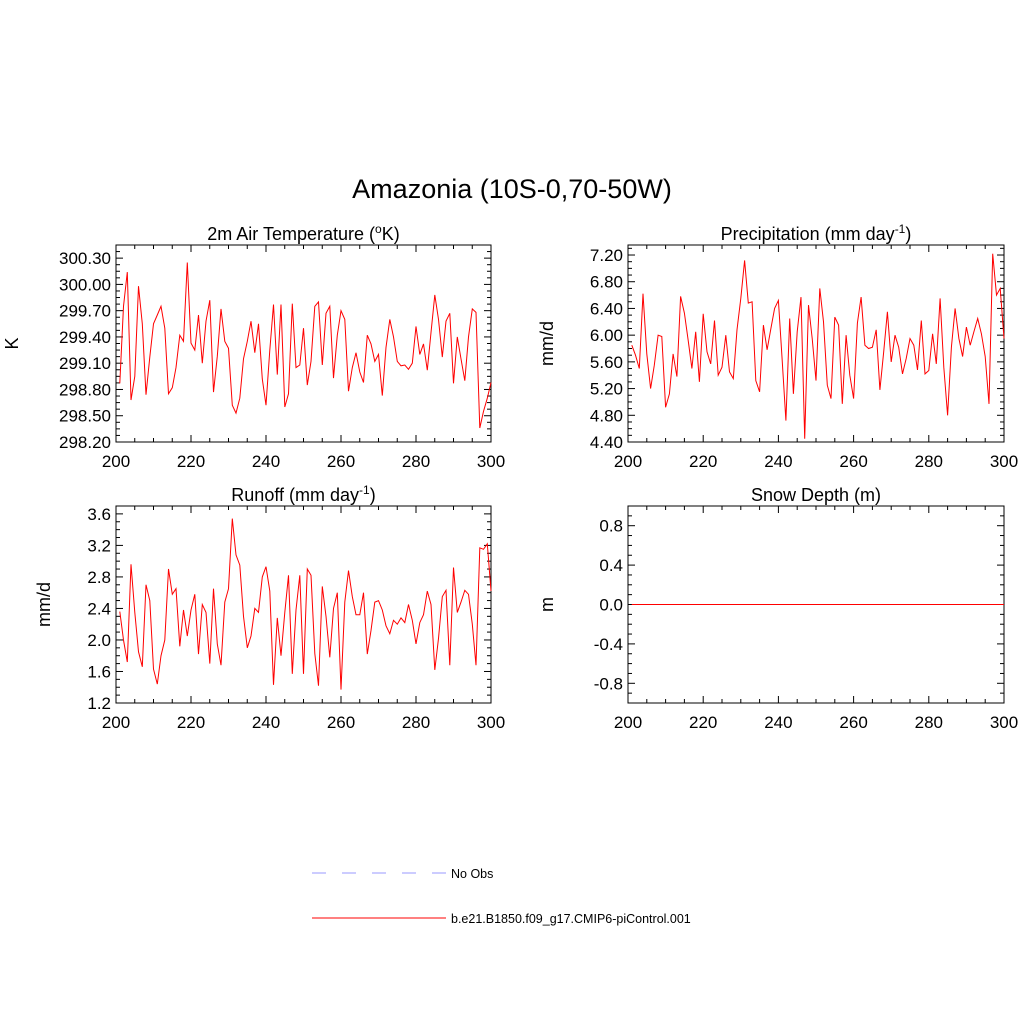 The width and height of the screenshot is (1024, 1024). What do you see at coordinates (816, 495) in the screenshot?
I see `panel-title: Snow Depth (m)` at bounding box center [816, 495].